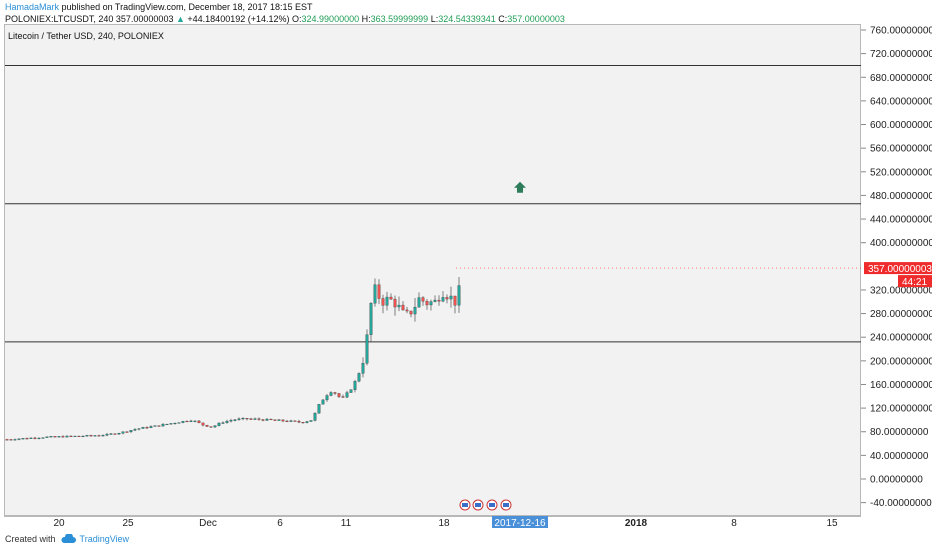  Describe the element at coordinates (104, 539) in the screenshot. I see `tradingview-link: TradingView` at that location.